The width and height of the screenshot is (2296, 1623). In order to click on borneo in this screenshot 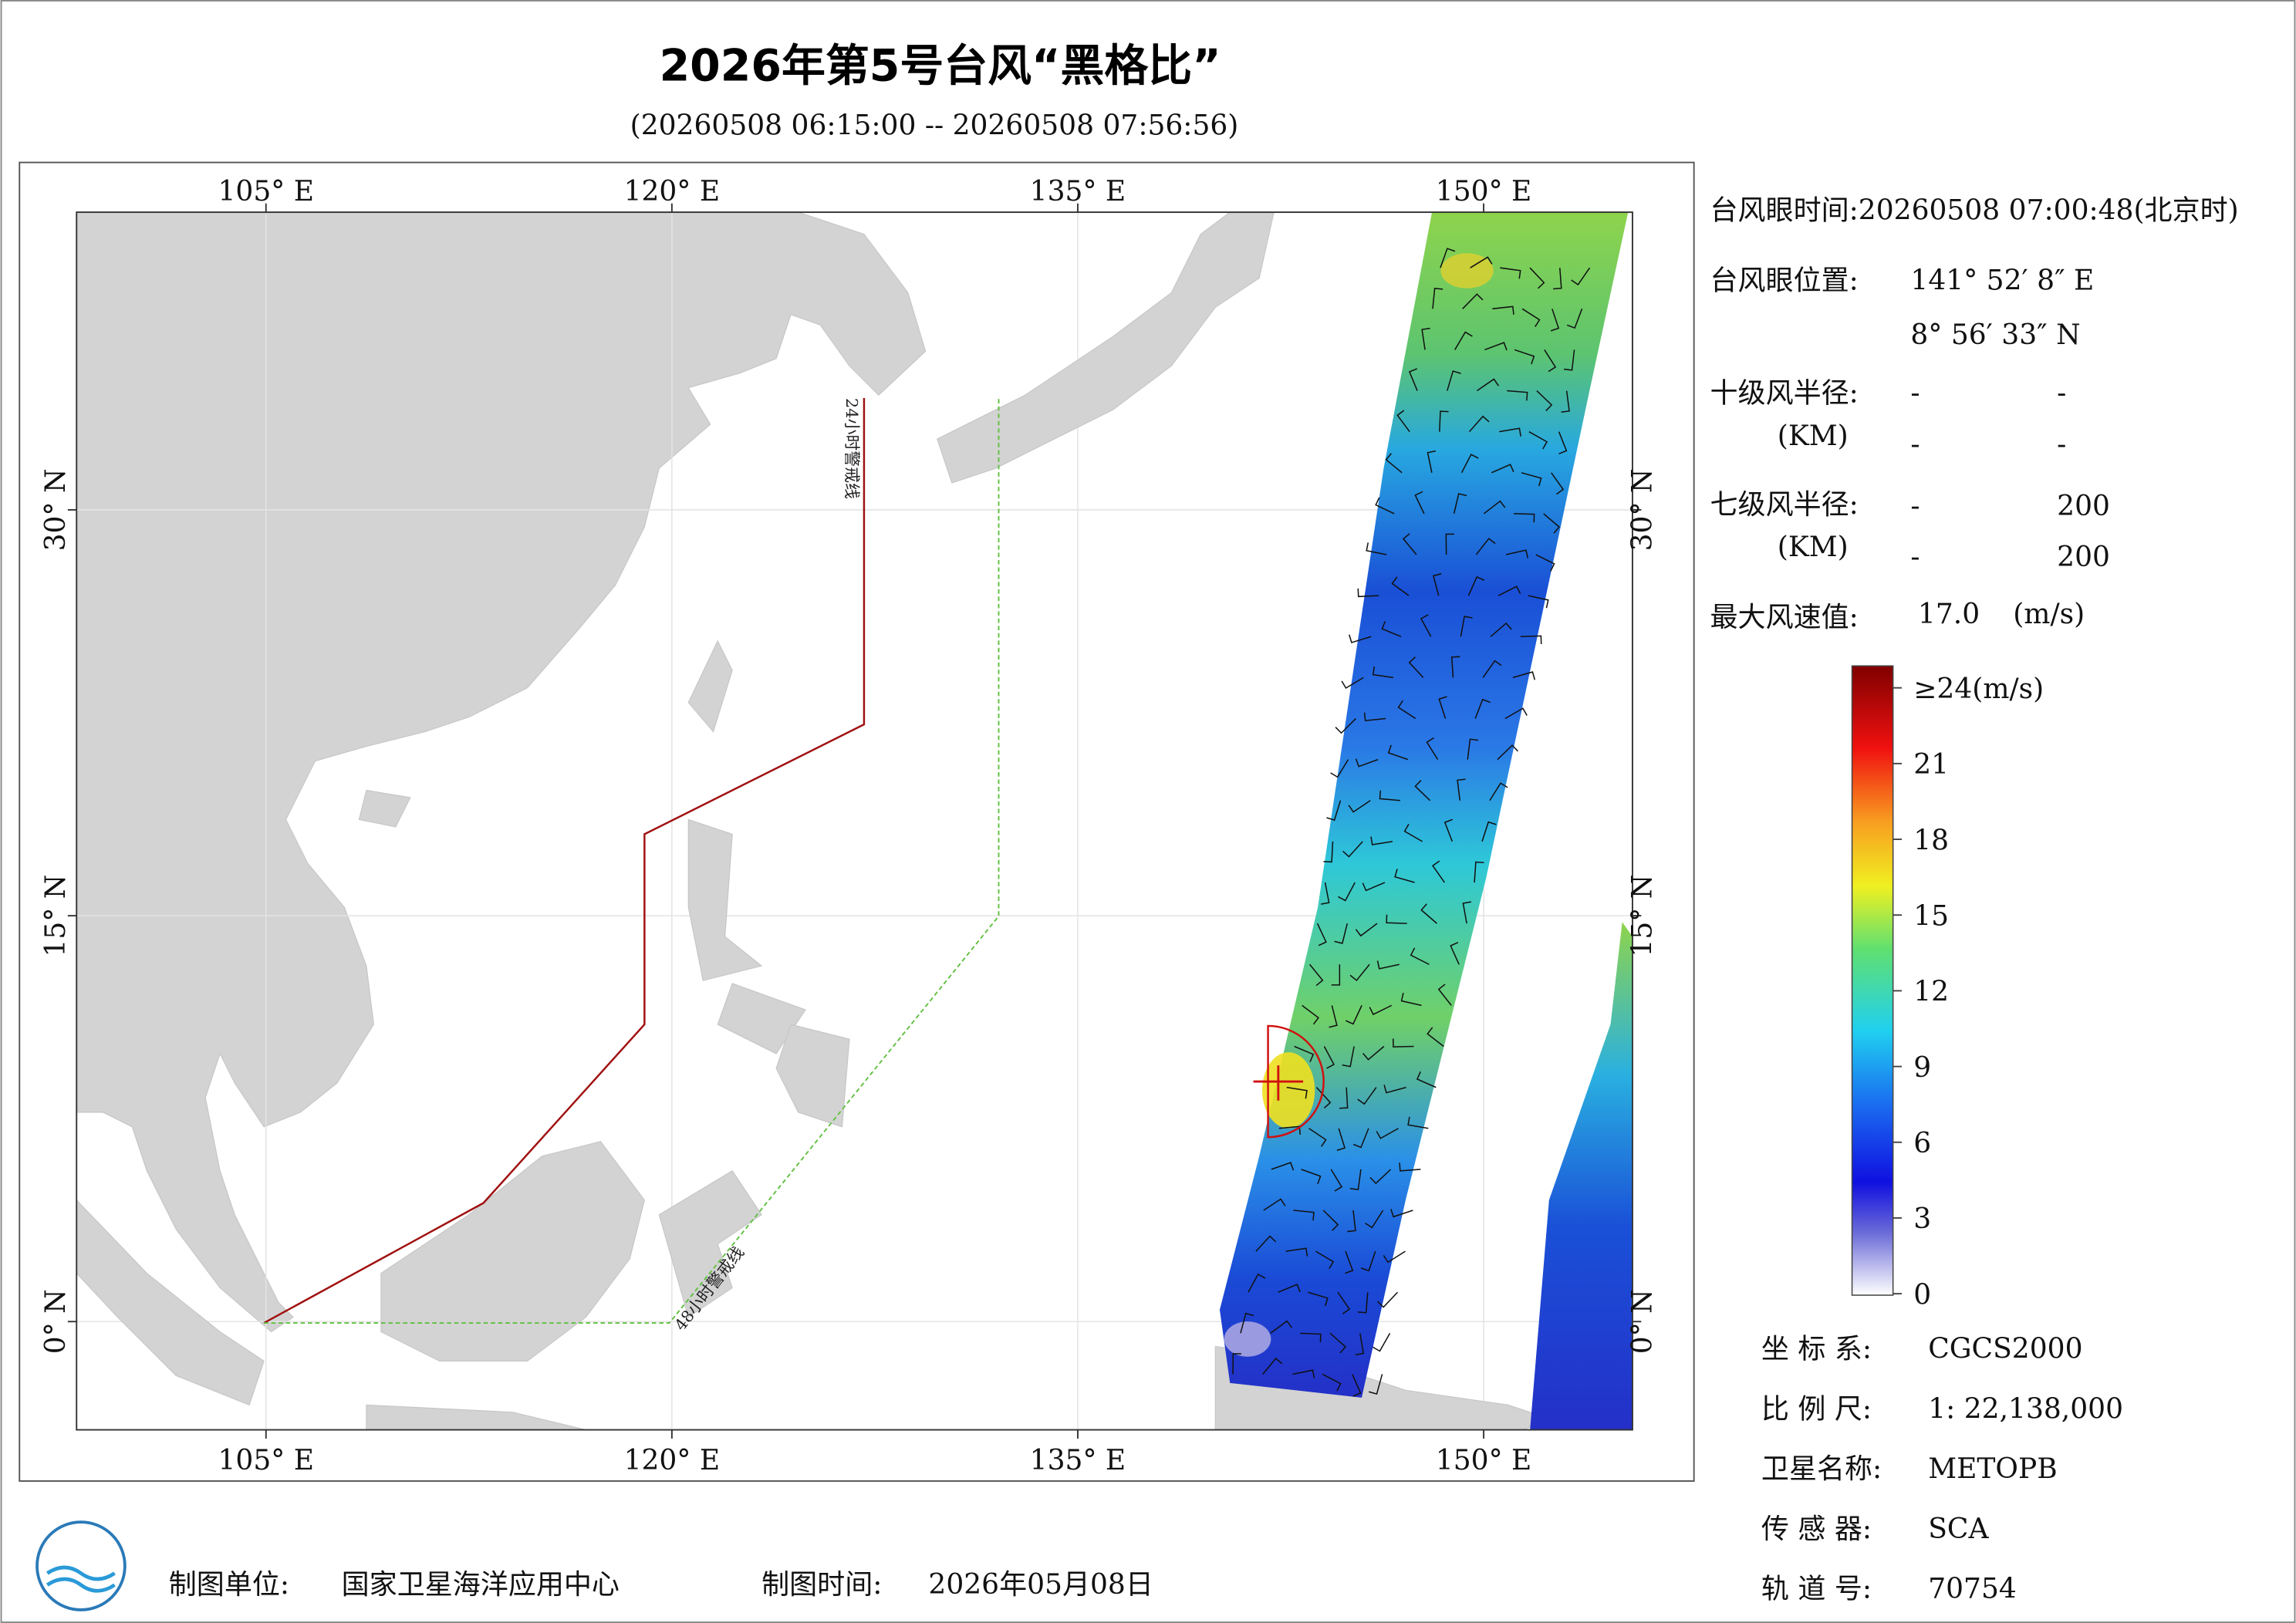, I will do `click(512, 1251)`.